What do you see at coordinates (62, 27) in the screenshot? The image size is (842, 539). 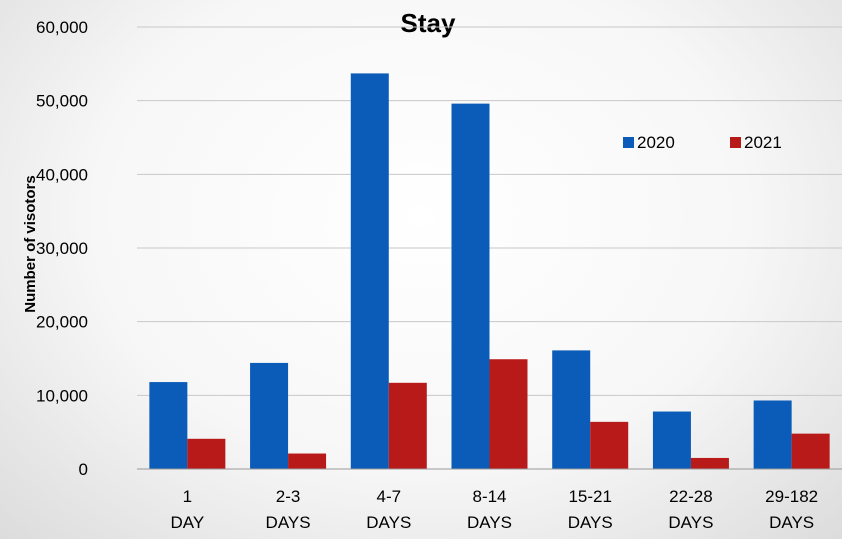 I see `y-tick-label: 60,000` at bounding box center [62, 27].